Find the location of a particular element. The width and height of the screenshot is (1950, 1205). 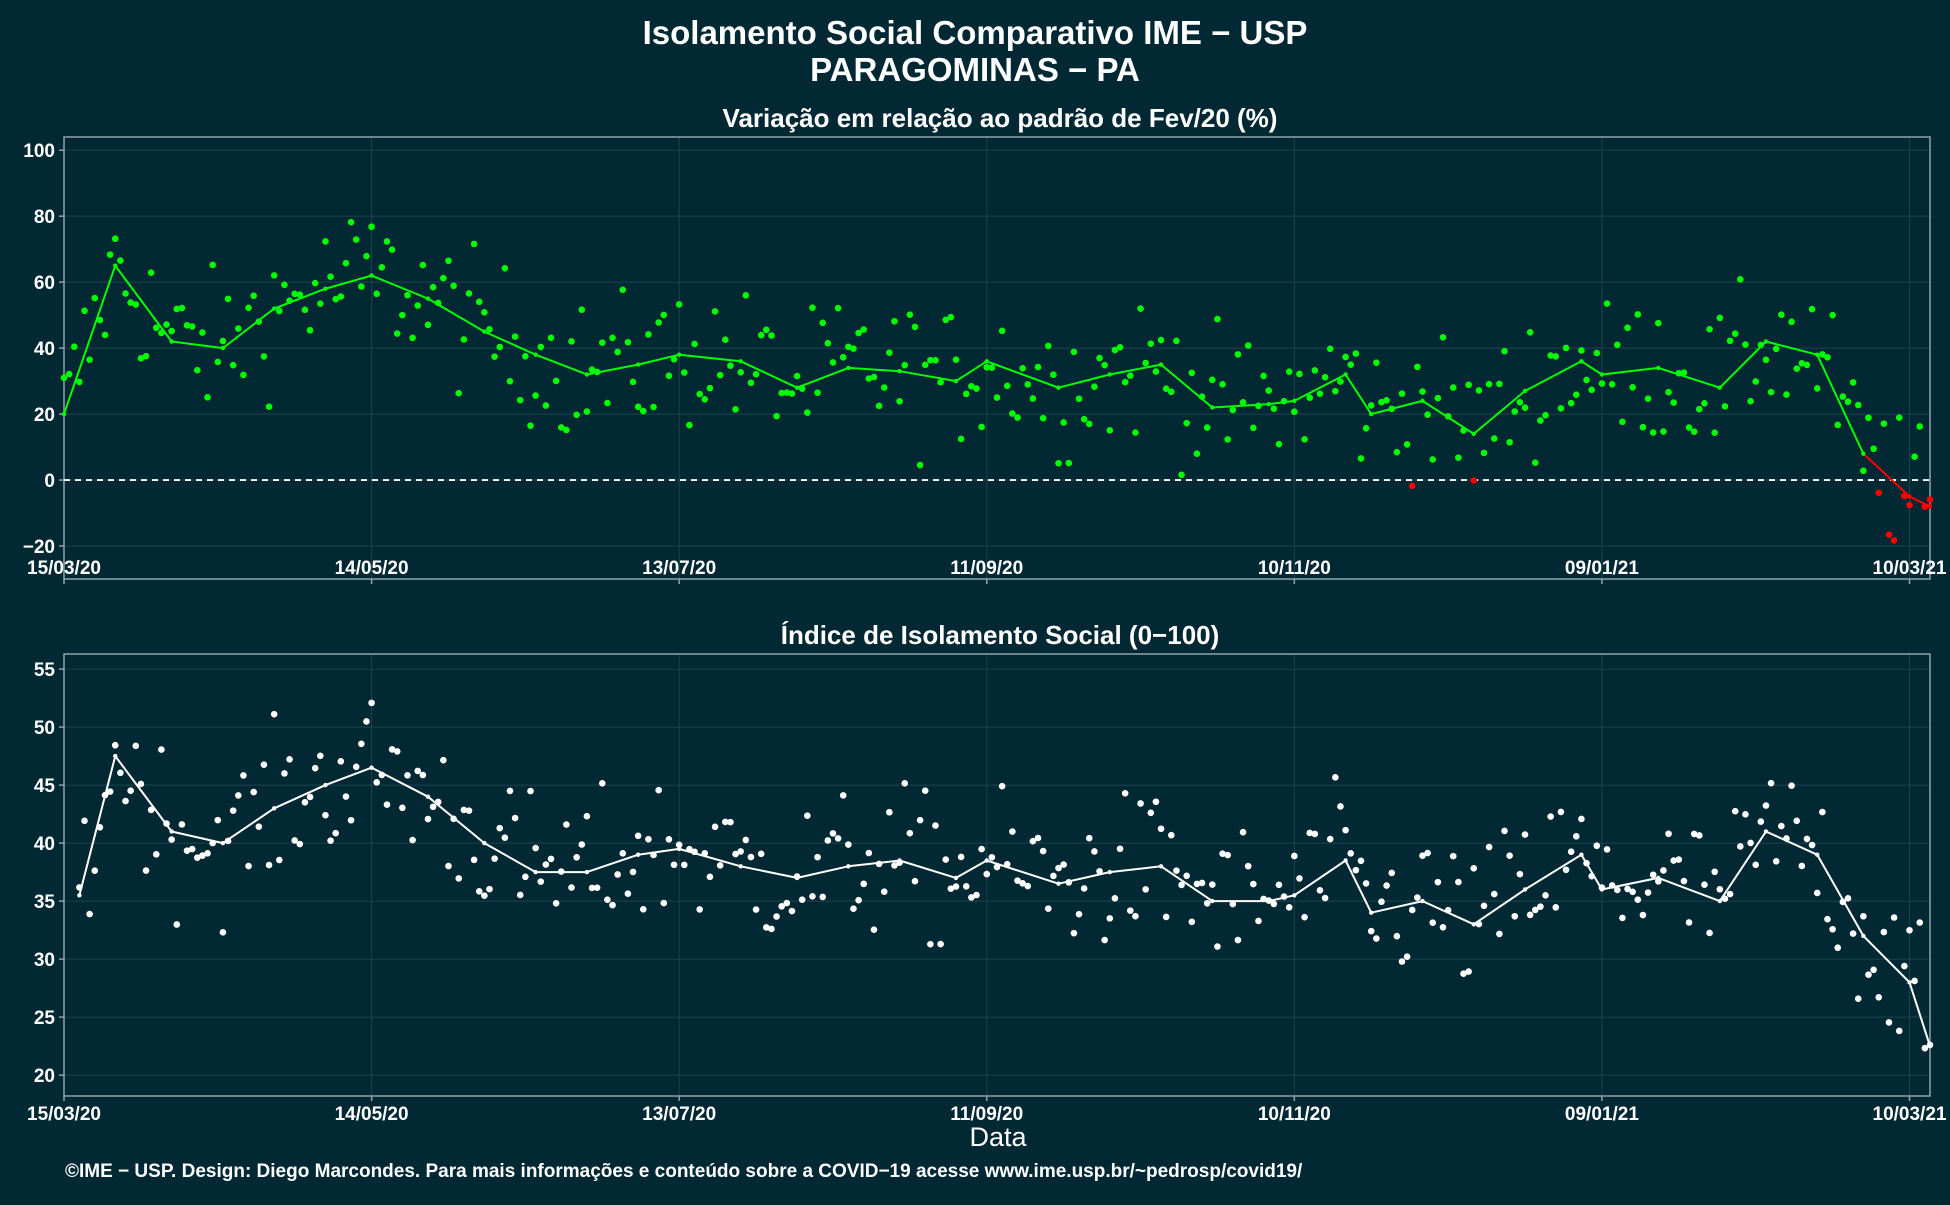

panel1-xtick-label: 15/03/20 is located at coordinates (64, 568).